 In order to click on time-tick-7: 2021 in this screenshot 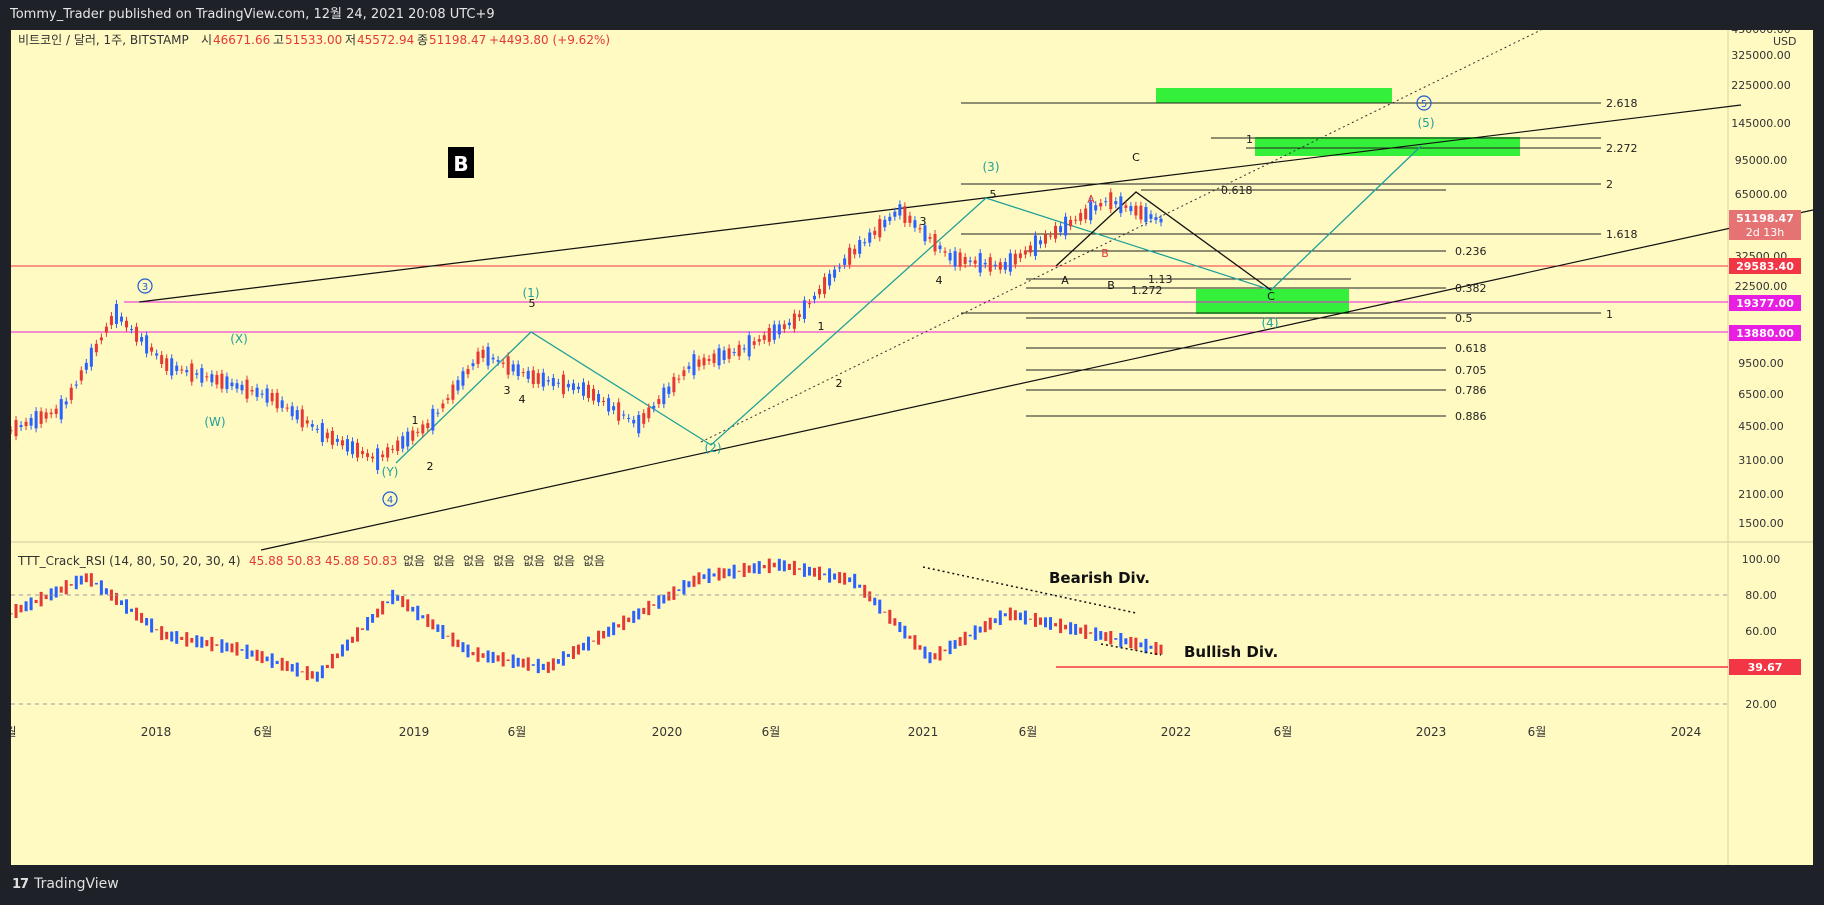, I will do `click(923, 732)`.